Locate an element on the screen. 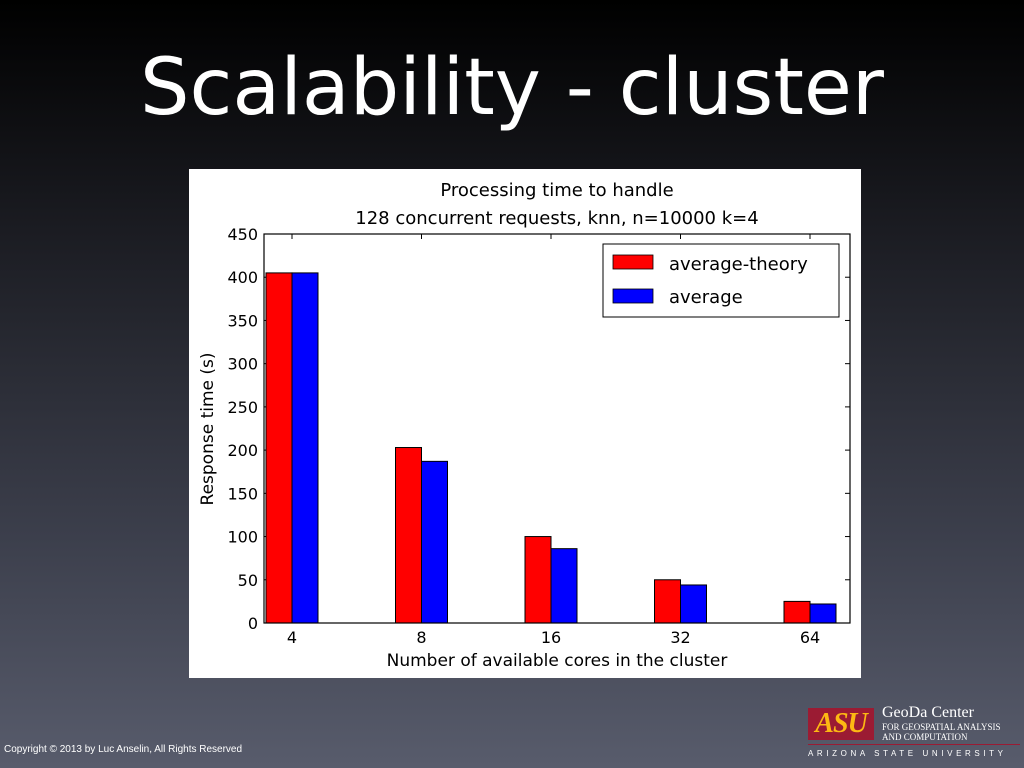  geoda-subtitle-line-2: AND COMPUTATION is located at coordinates (925, 737).